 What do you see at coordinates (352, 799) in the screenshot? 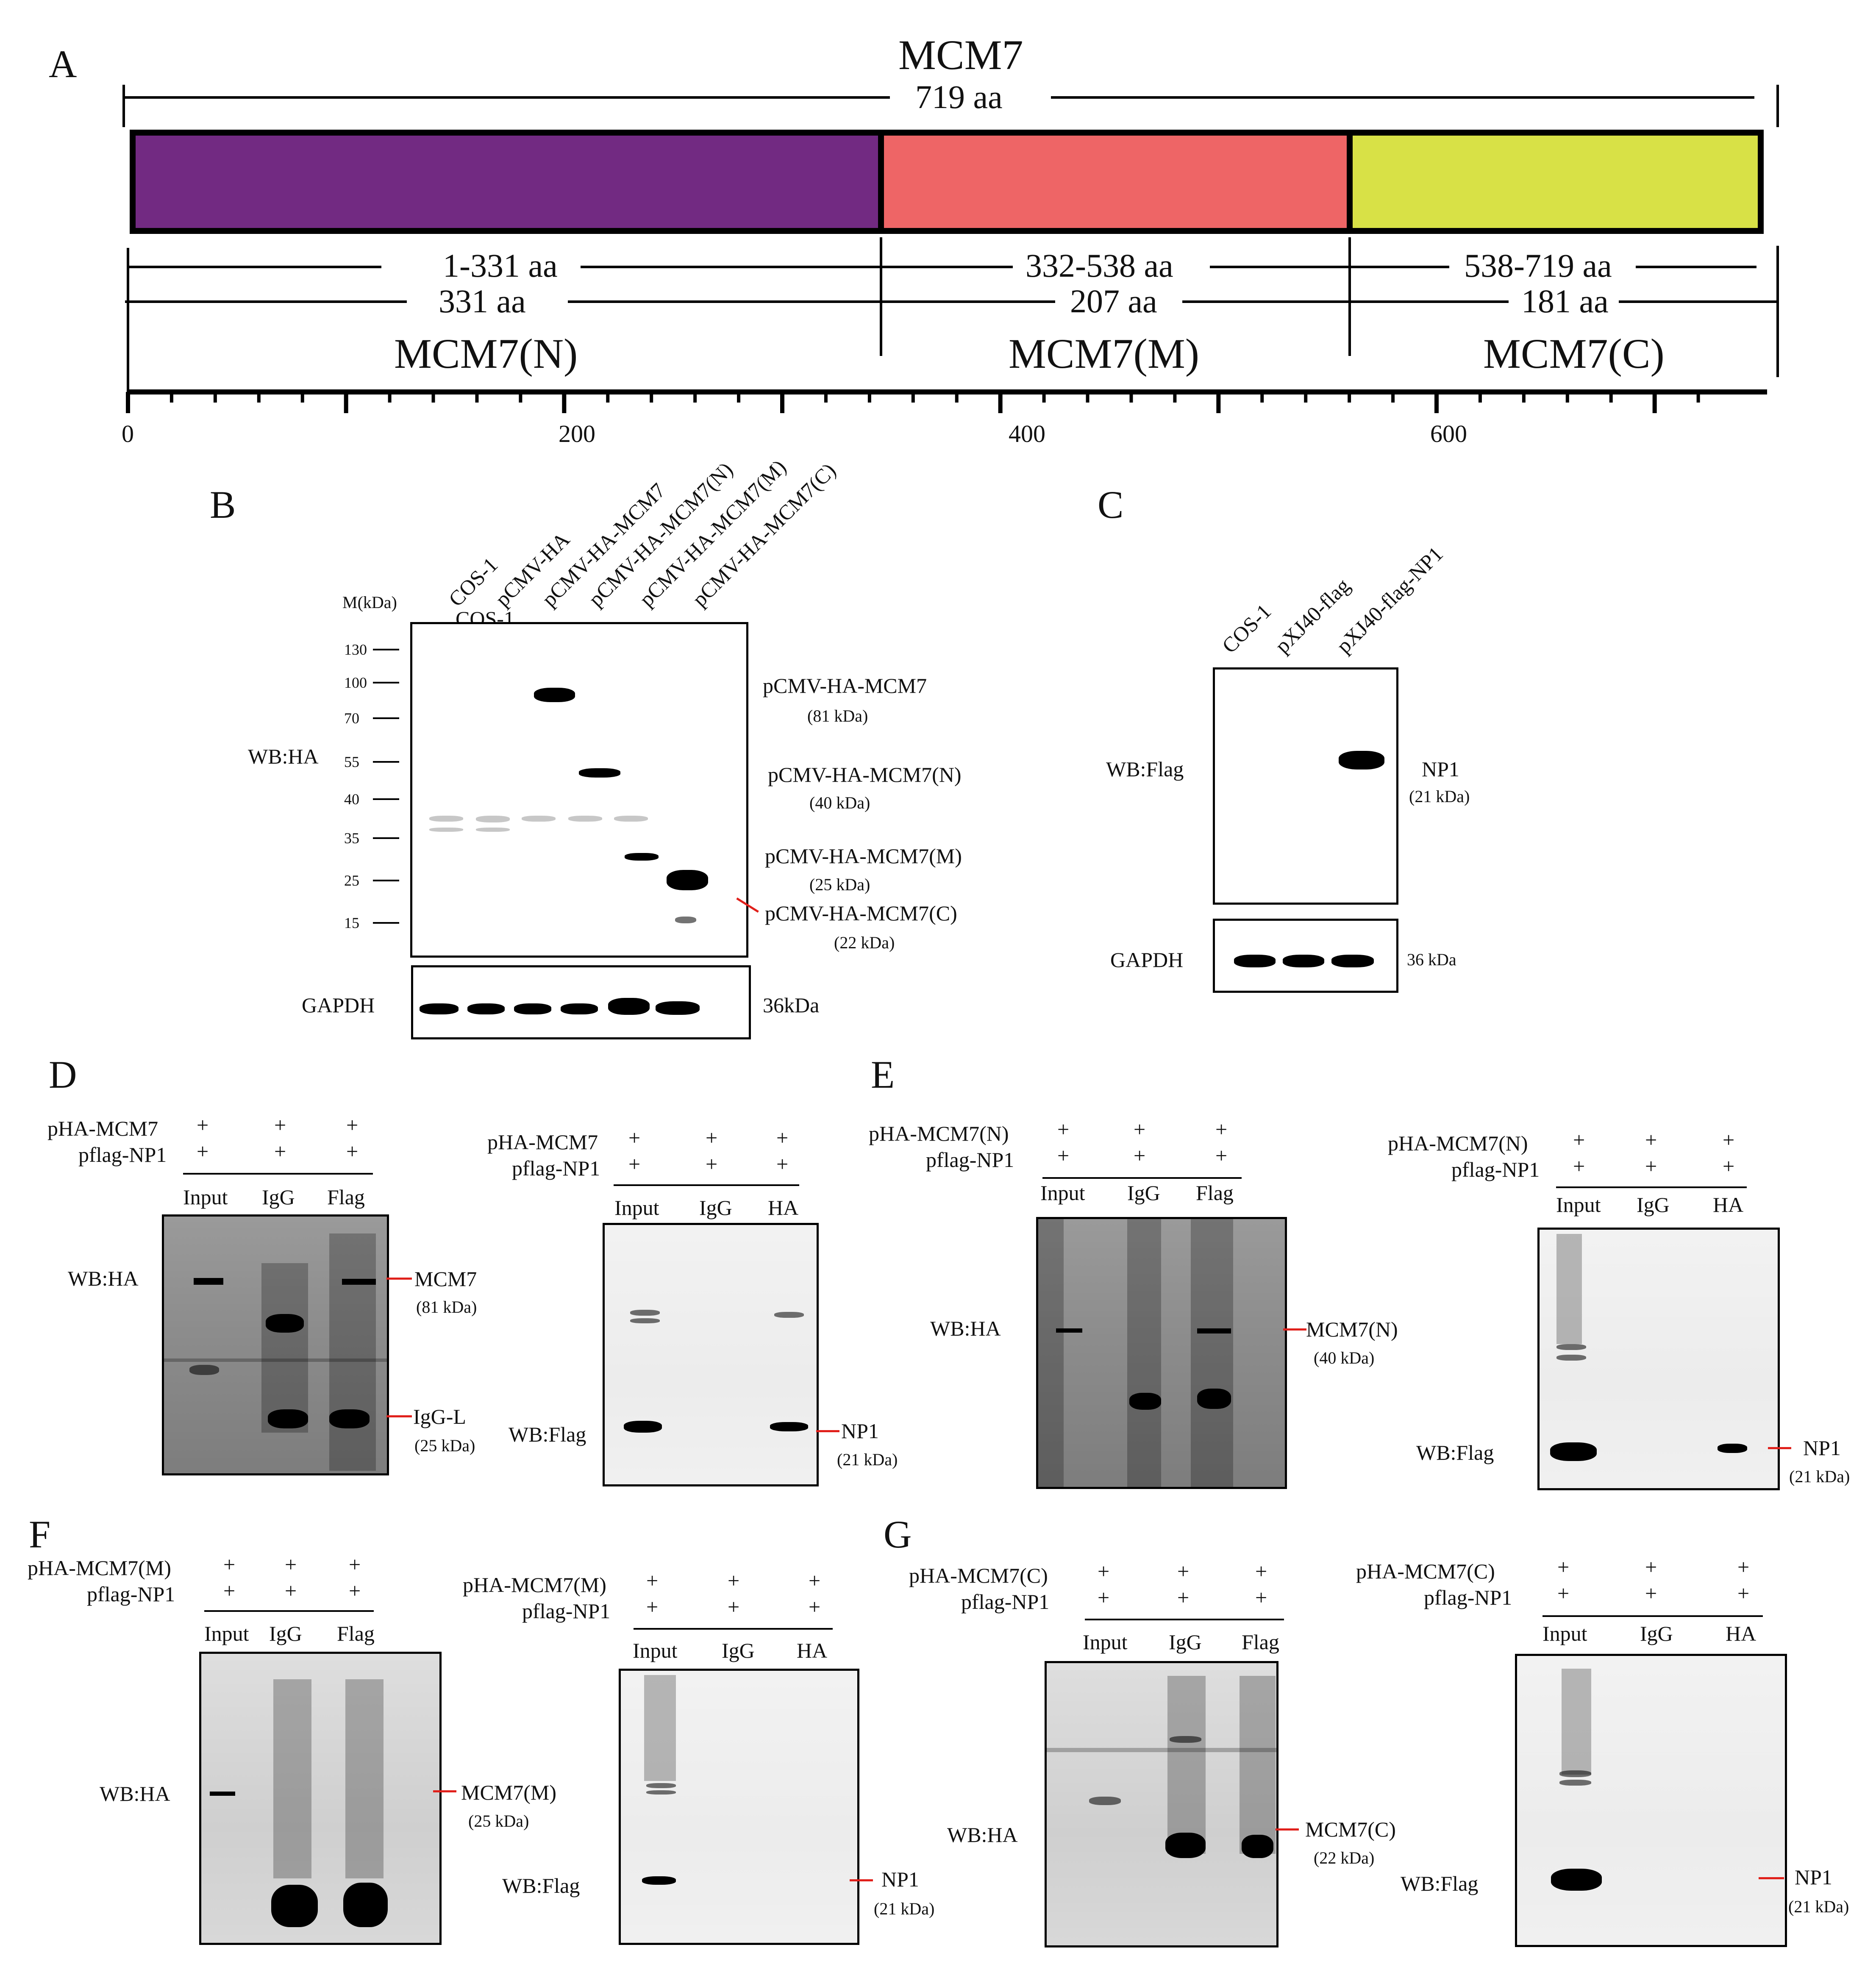
I see `marker-label: 40` at bounding box center [352, 799].